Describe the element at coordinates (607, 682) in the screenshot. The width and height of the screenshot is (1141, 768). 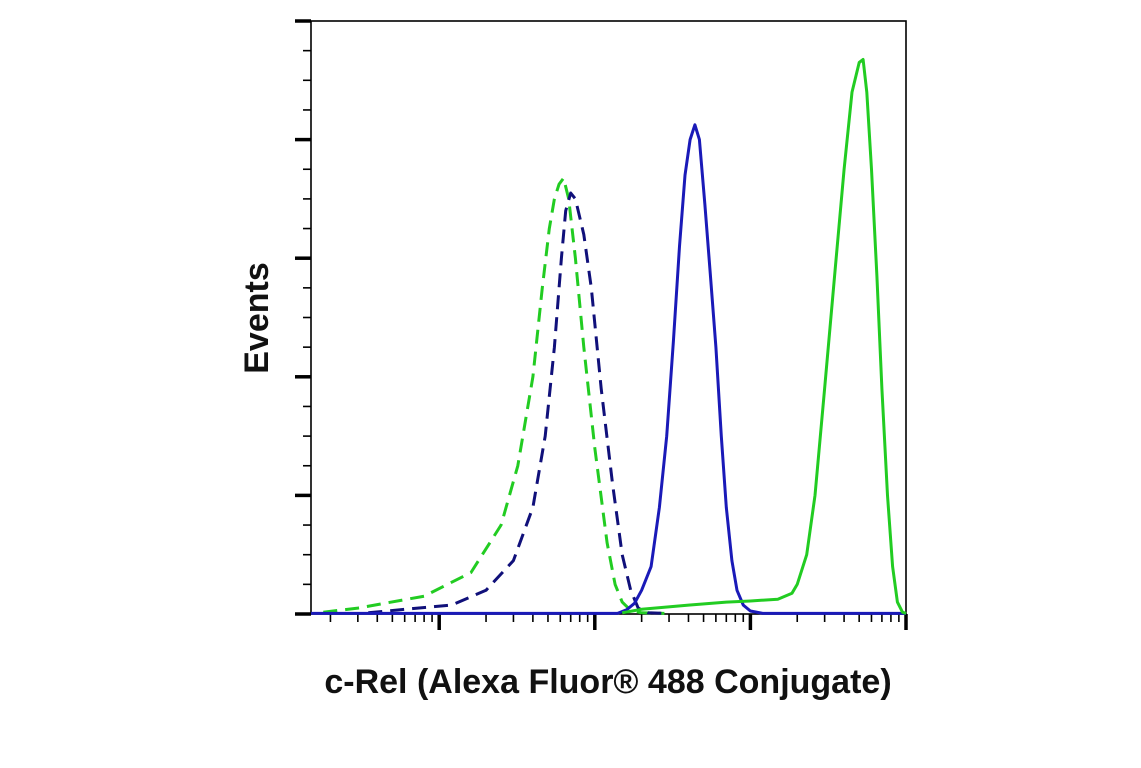
I see `x-axis-title: c-Rel (Alexa Fluor® 488 Conjugate)` at that location.